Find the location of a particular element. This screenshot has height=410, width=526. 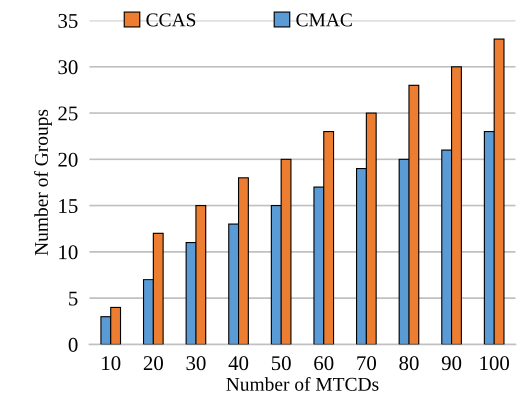

x-tick-label: 100 is located at coordinates (495, 363).